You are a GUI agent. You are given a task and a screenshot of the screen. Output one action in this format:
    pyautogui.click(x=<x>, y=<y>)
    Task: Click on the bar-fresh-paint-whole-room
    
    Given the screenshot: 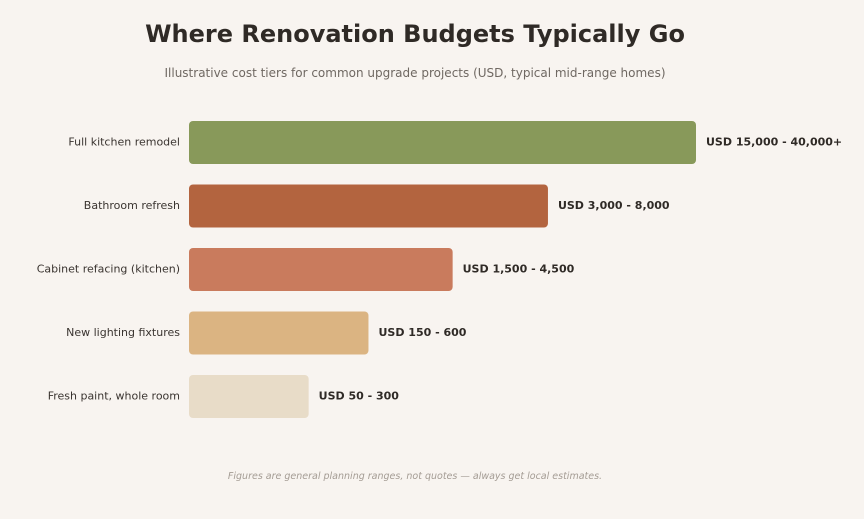 What is the action you would take?
    pyautogui.click(x=249, y=396)
    